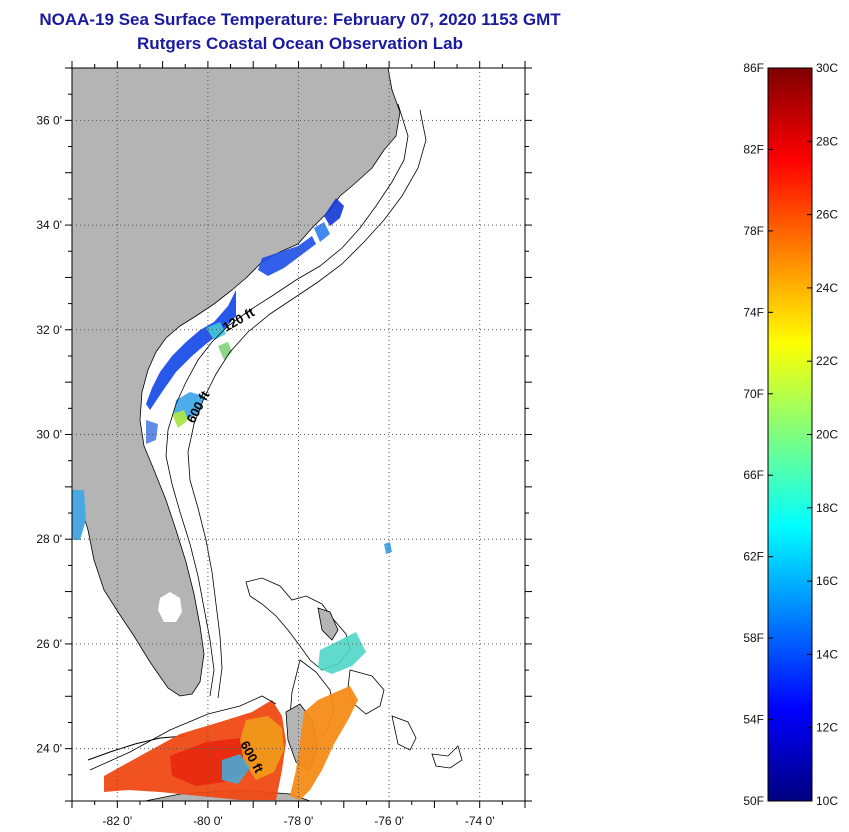  Describe the element at coordinates (753, 557) in the screenshot. I see `colorbar-f-label: 62F` at that location.